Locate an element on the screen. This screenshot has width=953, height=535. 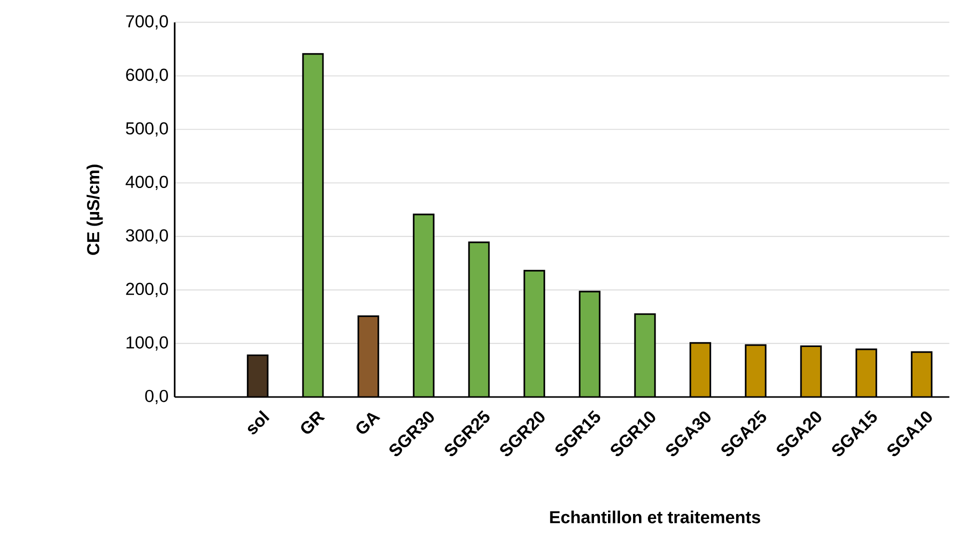
y-tick-label: 400,0 is located at coordinates (147, 183).